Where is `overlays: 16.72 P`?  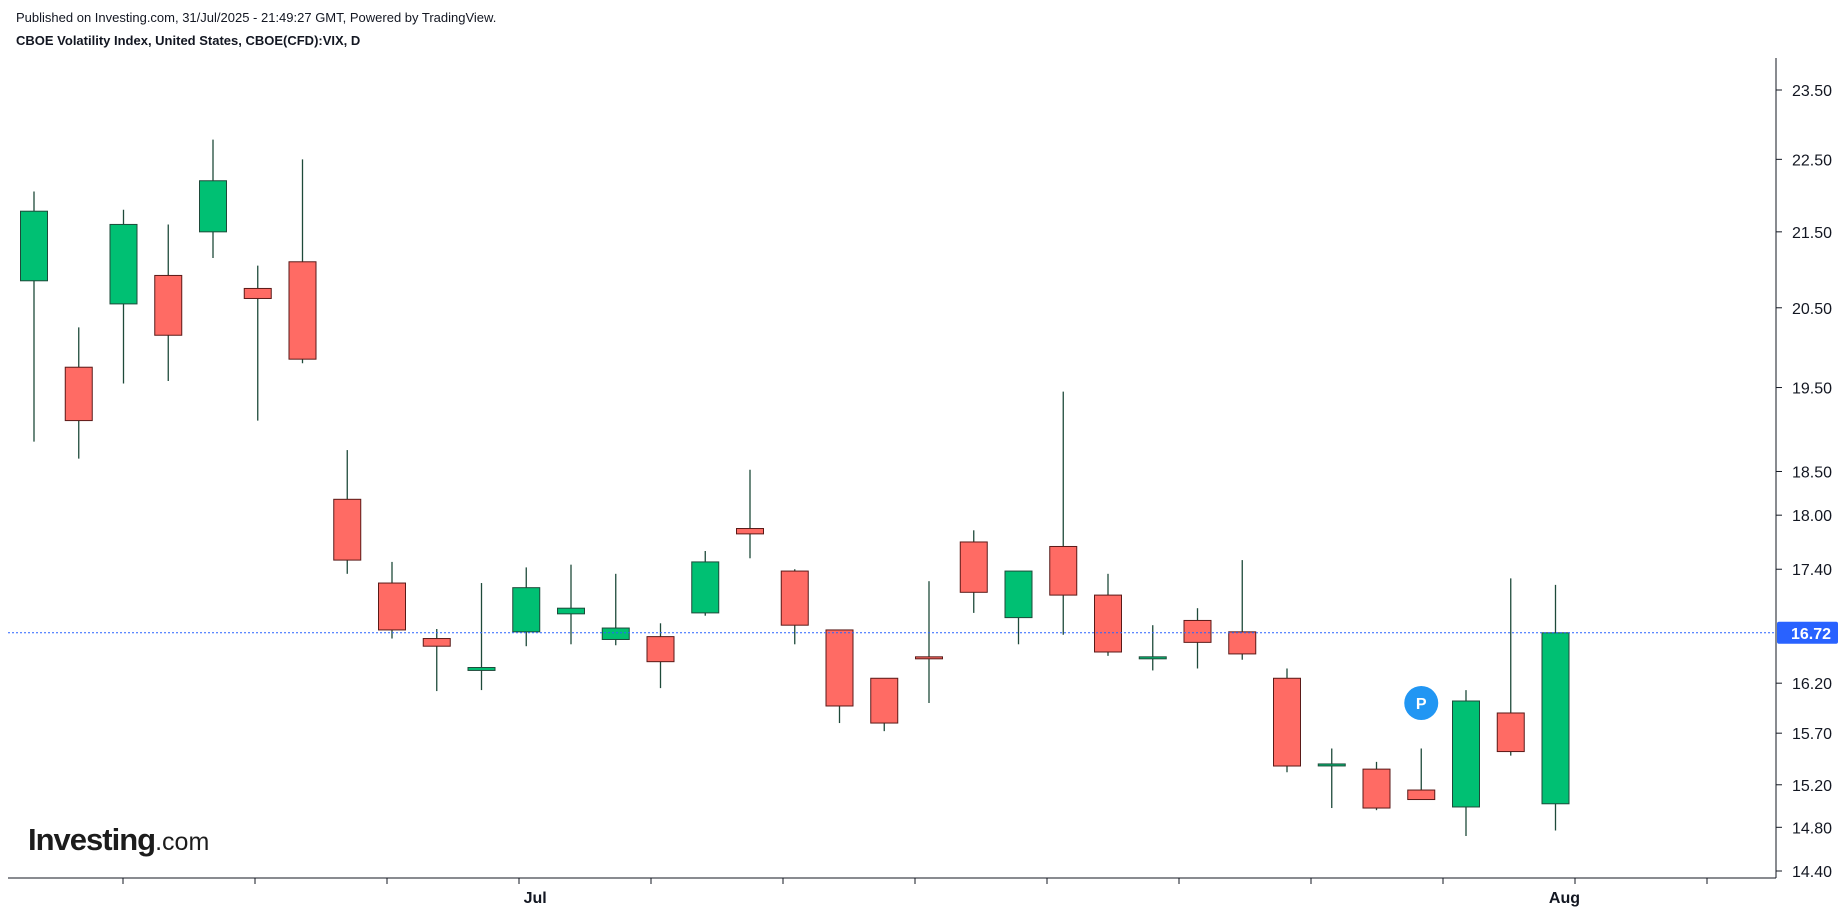 overlays: 16.72 P is located at coordinates (923, 670).